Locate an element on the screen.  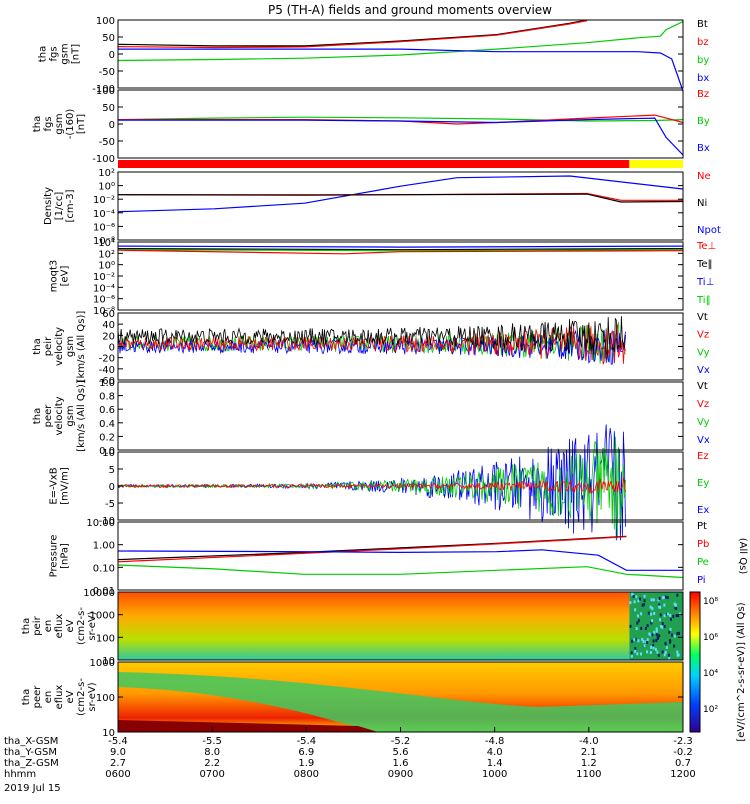
ytick-label-5-0: 1.0 is located at coordinates (107, 383).